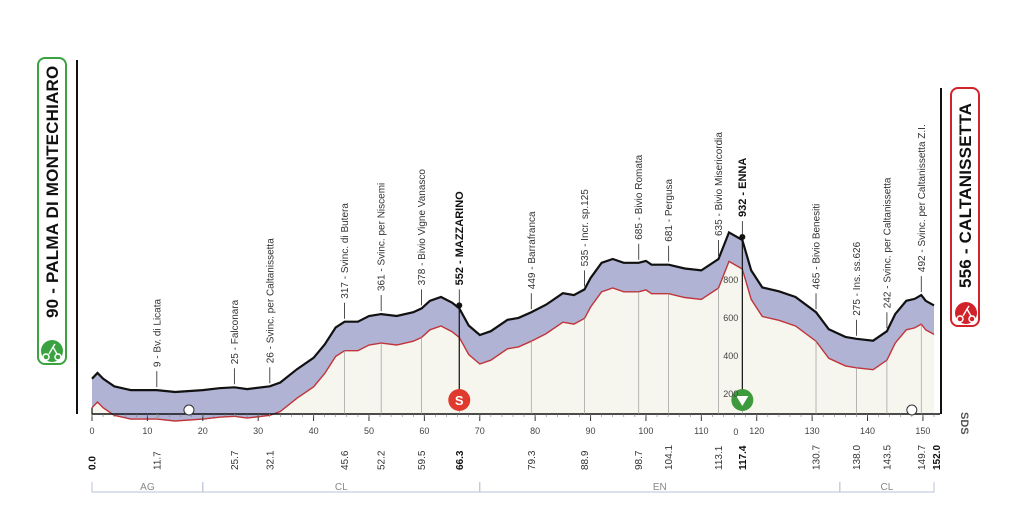 Image resolution: width=1009 pixels, height=505 pixels. I want to click on km-tick-label: 40, so click(314, 431).